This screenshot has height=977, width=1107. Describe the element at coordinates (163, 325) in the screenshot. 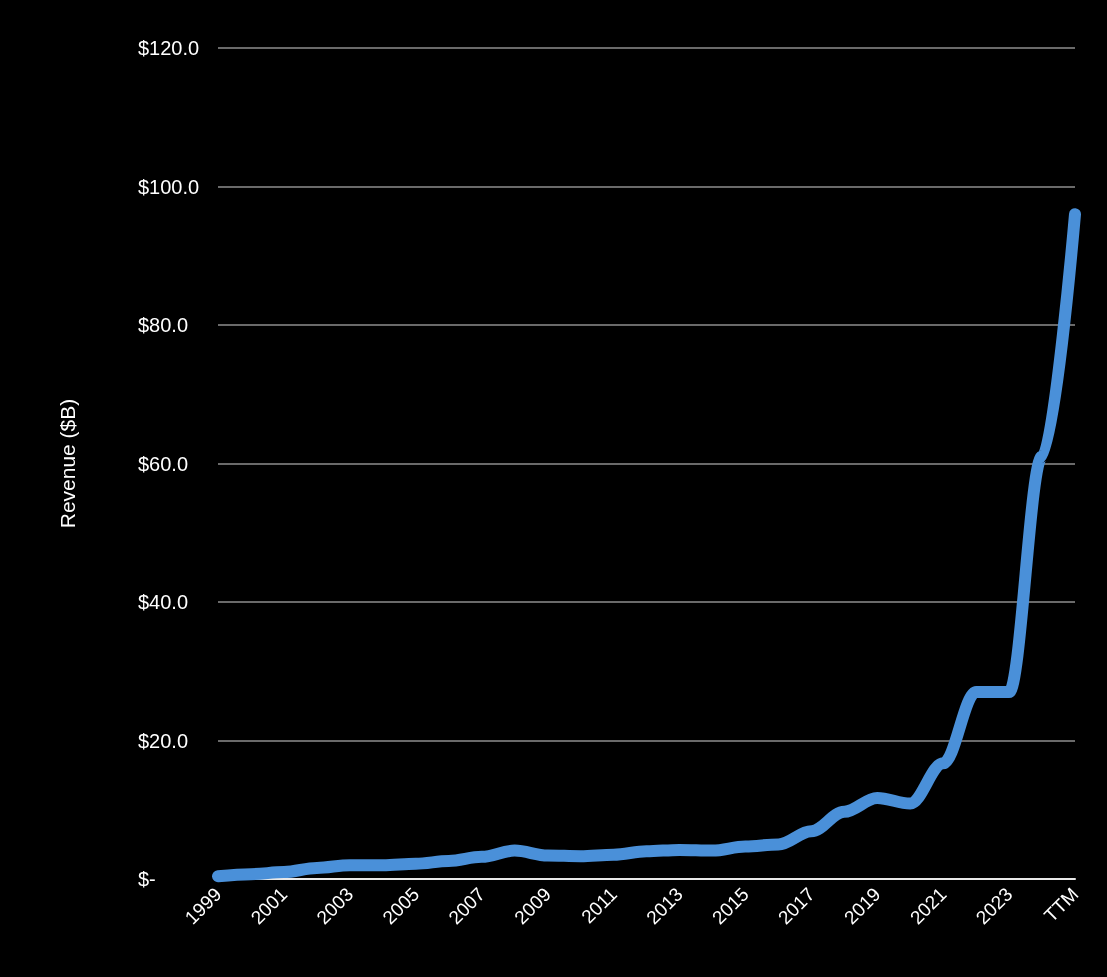

I see `y-tick-label: $80.0` at that location.